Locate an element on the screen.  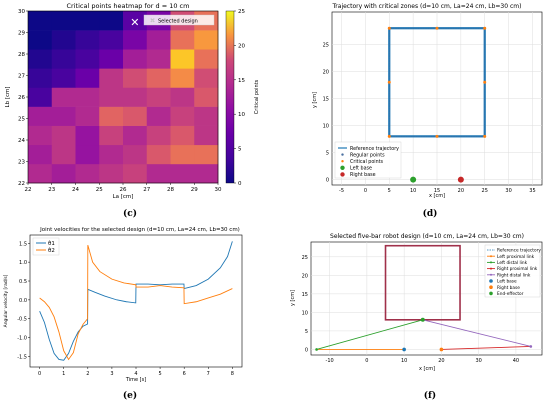
colorbar-bar is located at coordinates (230, 97).